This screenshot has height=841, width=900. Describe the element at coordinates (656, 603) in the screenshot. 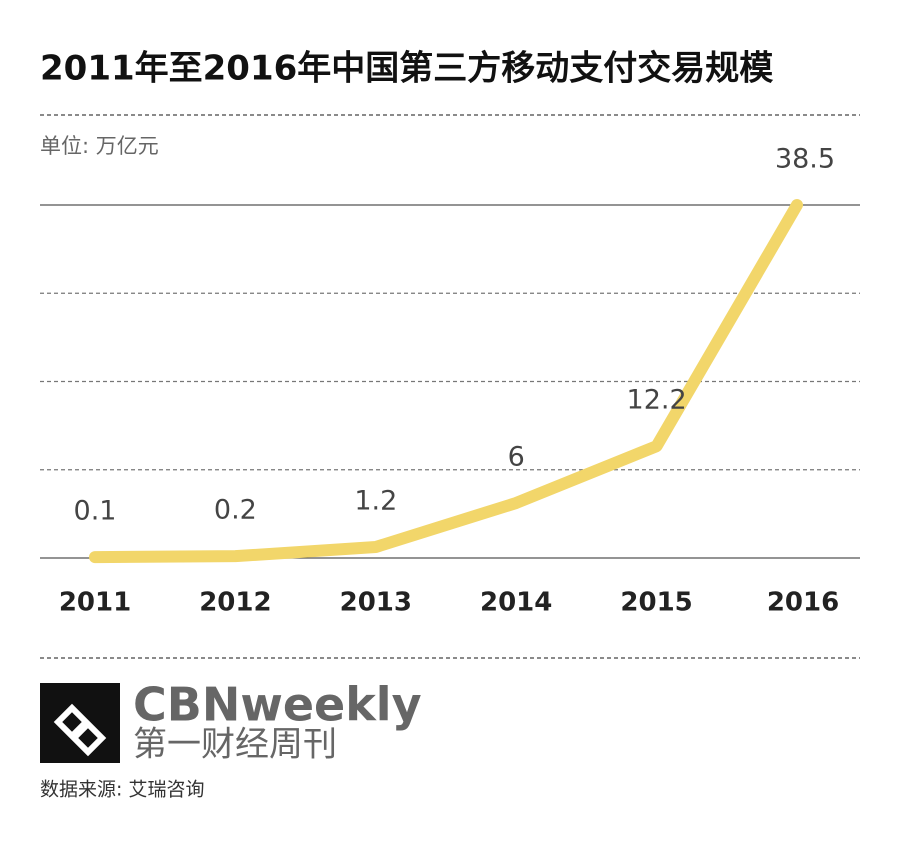

I see `x-tick-label: 2015` at that location.